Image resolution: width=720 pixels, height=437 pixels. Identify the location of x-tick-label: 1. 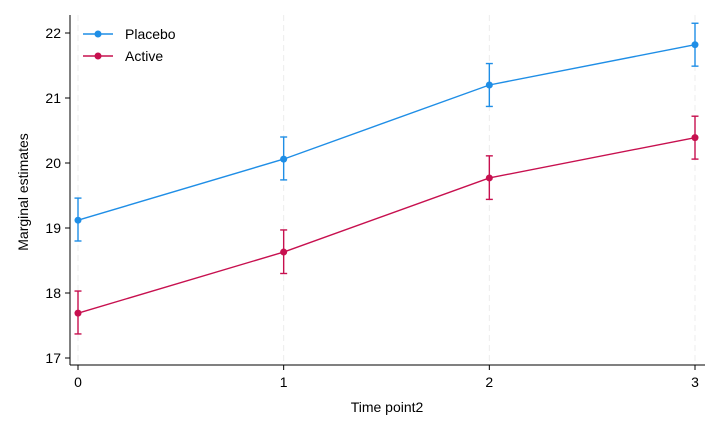
(284, 382).